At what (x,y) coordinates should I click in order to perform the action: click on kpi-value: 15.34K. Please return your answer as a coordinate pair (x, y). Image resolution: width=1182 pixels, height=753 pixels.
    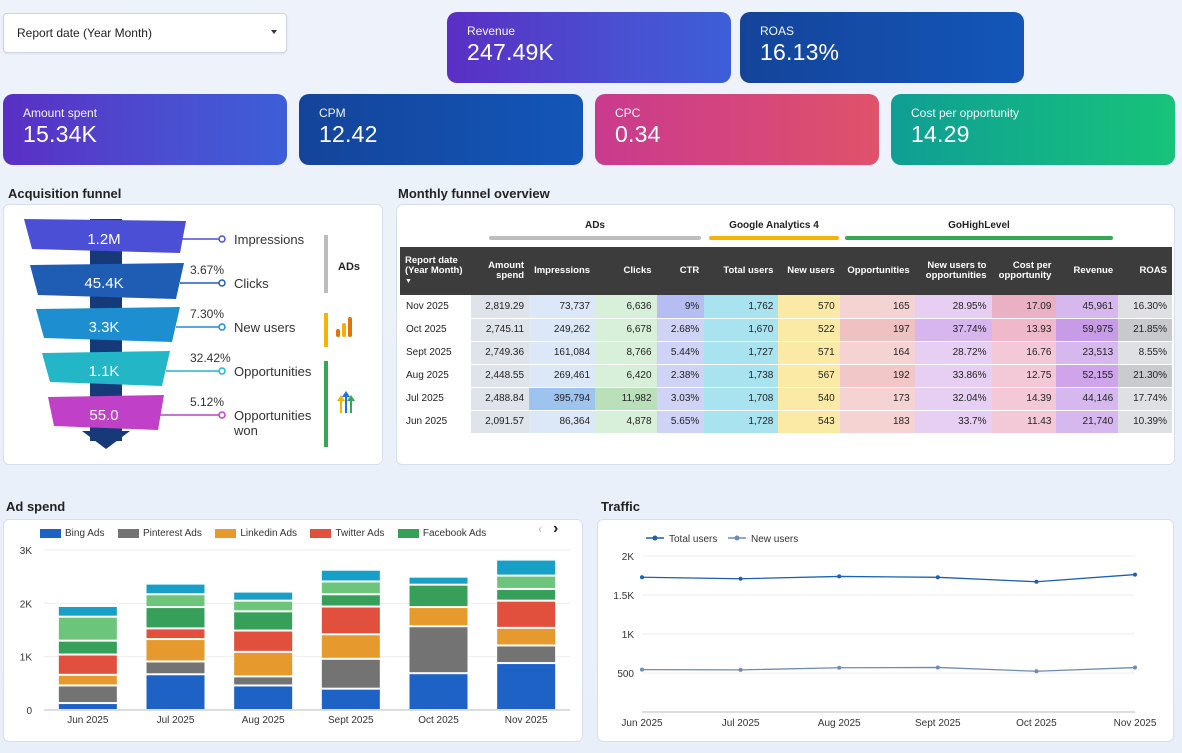
    Looking at the image, I should click on (60, 134).